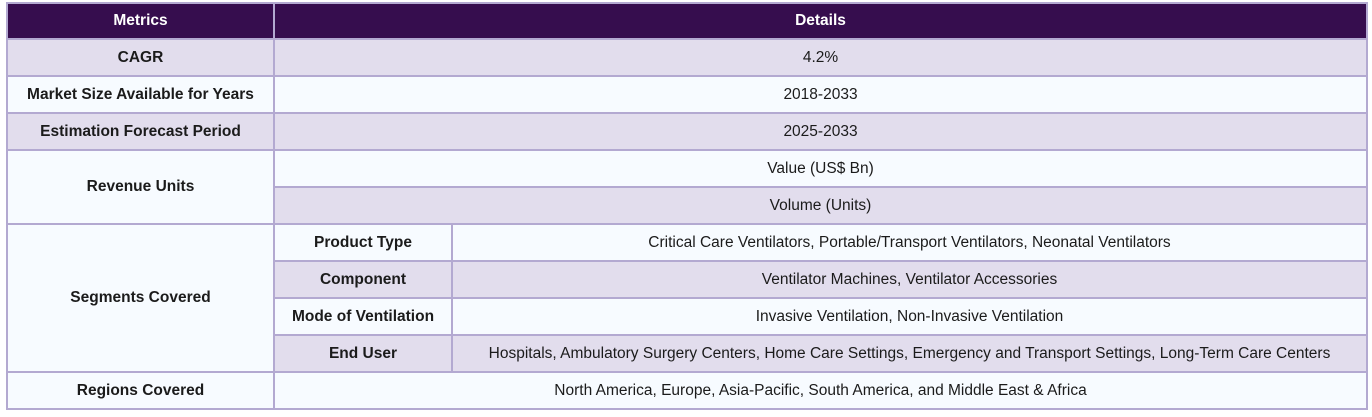 The image size is (1372, 417). I want to click on metrics-header: Metrics, so click(140, 21).